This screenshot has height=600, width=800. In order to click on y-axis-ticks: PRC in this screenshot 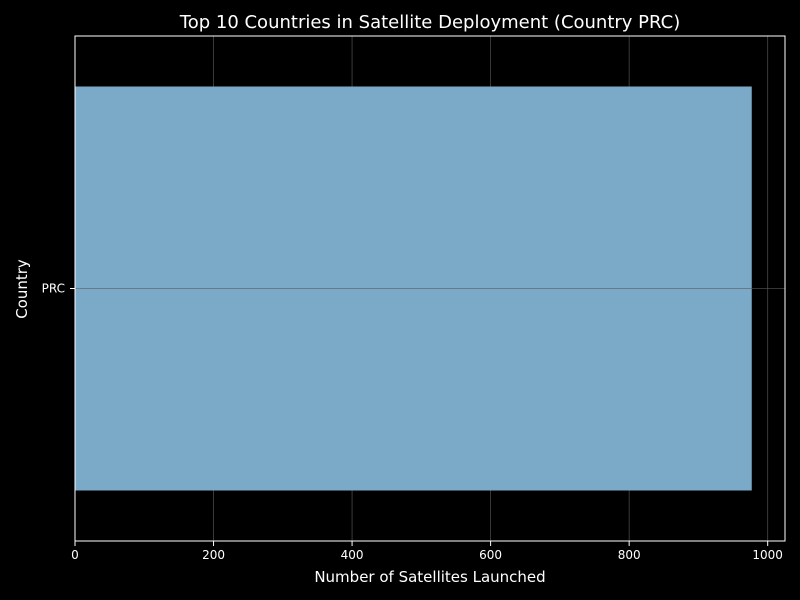, I will do `click(58, 289)`.